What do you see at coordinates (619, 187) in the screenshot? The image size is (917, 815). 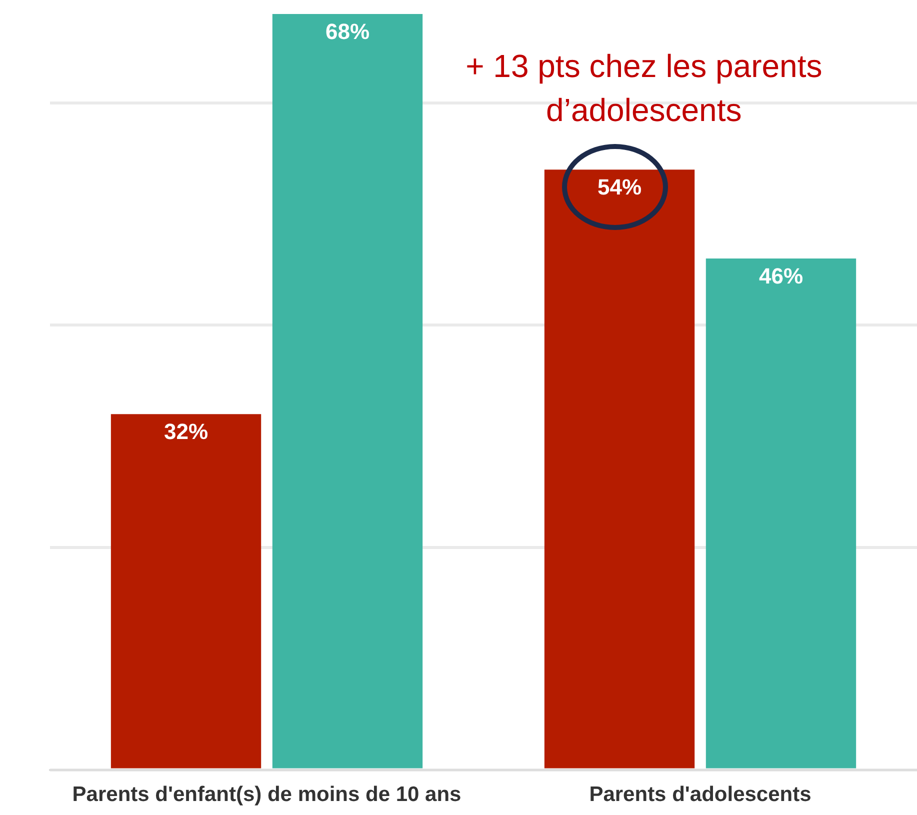 I see `data-label: 54%` at bounding box center [619, 187].